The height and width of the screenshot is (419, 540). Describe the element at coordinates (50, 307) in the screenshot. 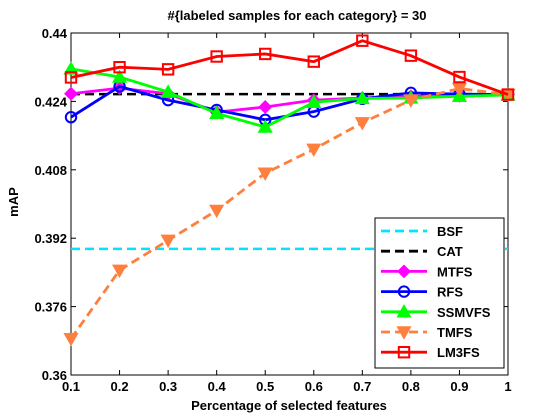

I see `y-tick-label: 0.376` at that location.